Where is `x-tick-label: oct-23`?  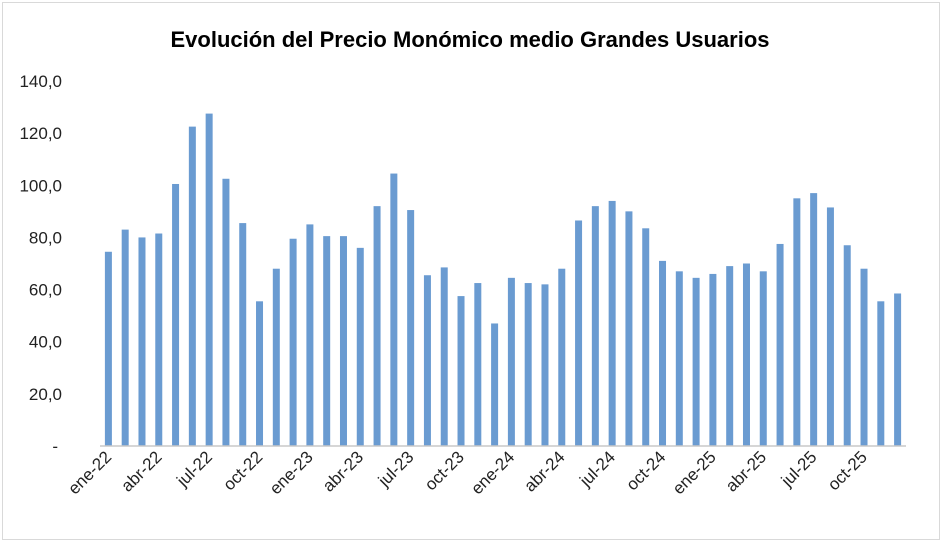 x-tick-label: oct-23 is located at coordinates (444, 470).